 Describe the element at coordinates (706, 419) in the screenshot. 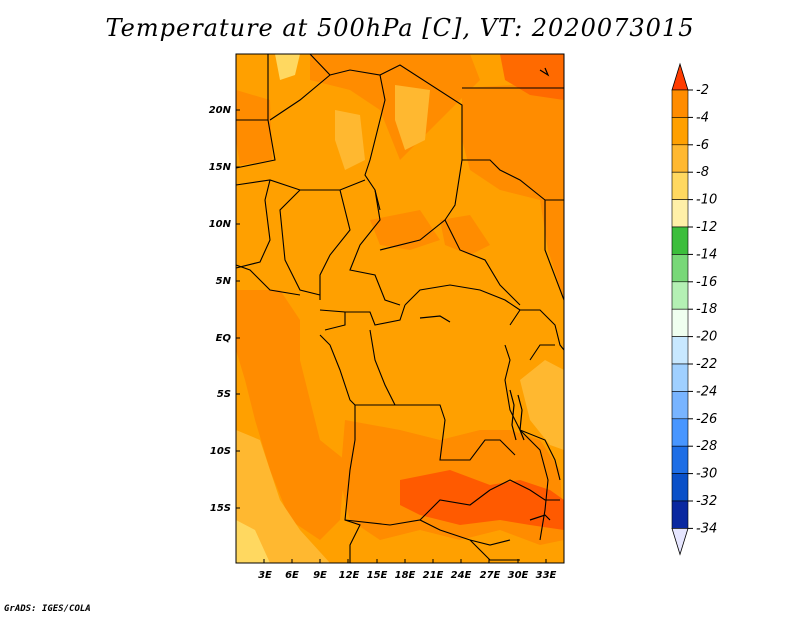

I see `colorbar-label: -26` at that location.